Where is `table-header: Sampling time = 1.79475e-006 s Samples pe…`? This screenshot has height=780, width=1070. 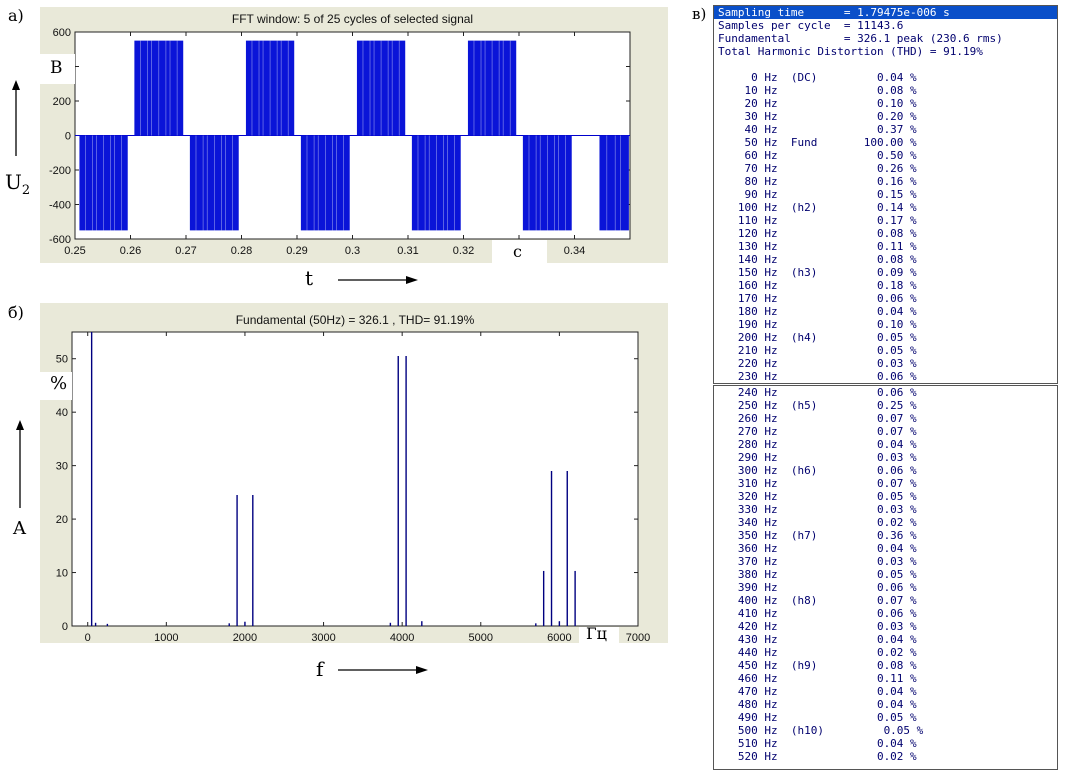
table-header: Sampling time = 1.79475e-006 s Samples pe… is located at coordinates (885, 32).